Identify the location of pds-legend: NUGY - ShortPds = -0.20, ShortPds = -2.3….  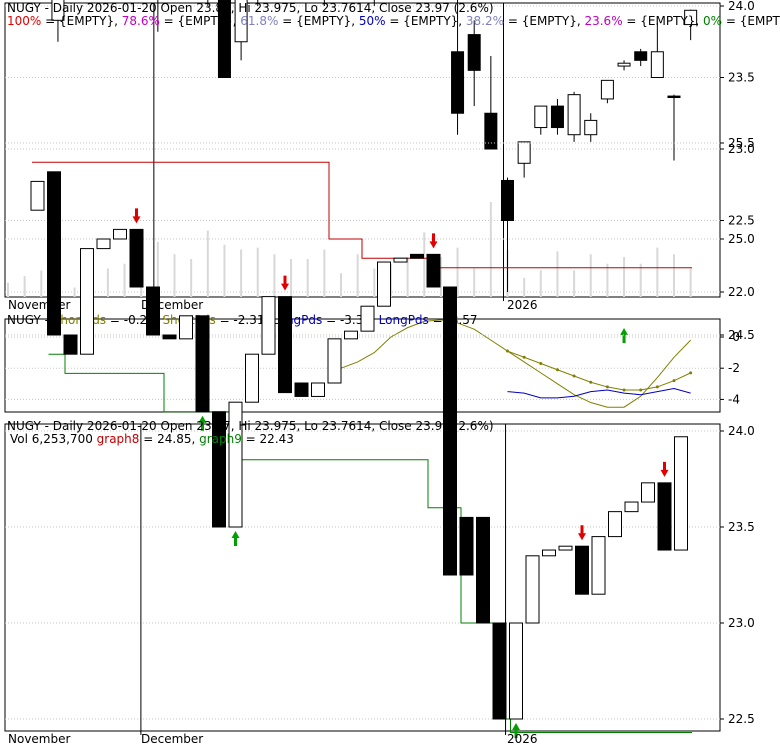
(242, 320).